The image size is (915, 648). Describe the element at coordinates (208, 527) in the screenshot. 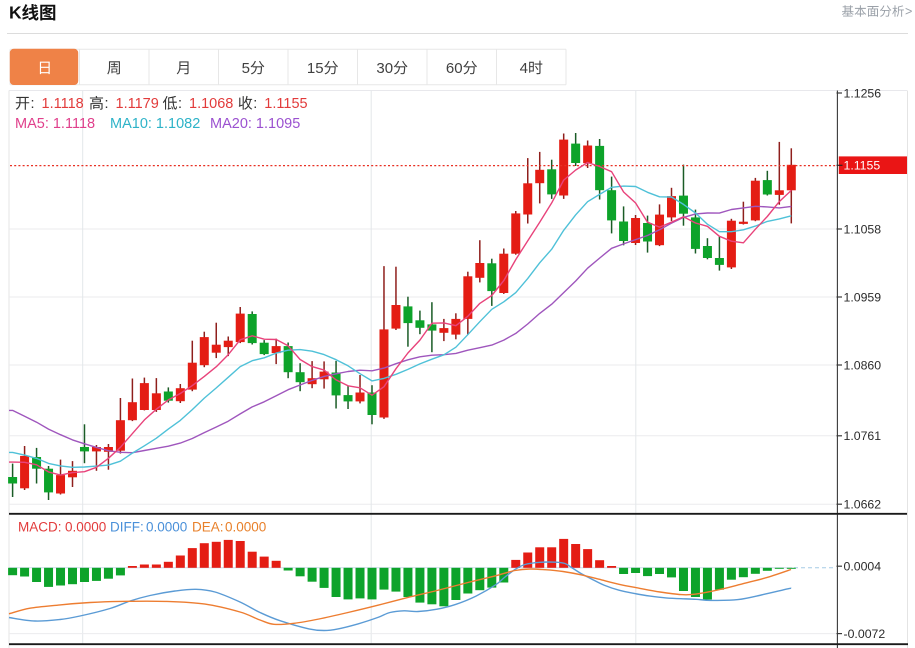

I see `svg-text: DEA:` at that location.